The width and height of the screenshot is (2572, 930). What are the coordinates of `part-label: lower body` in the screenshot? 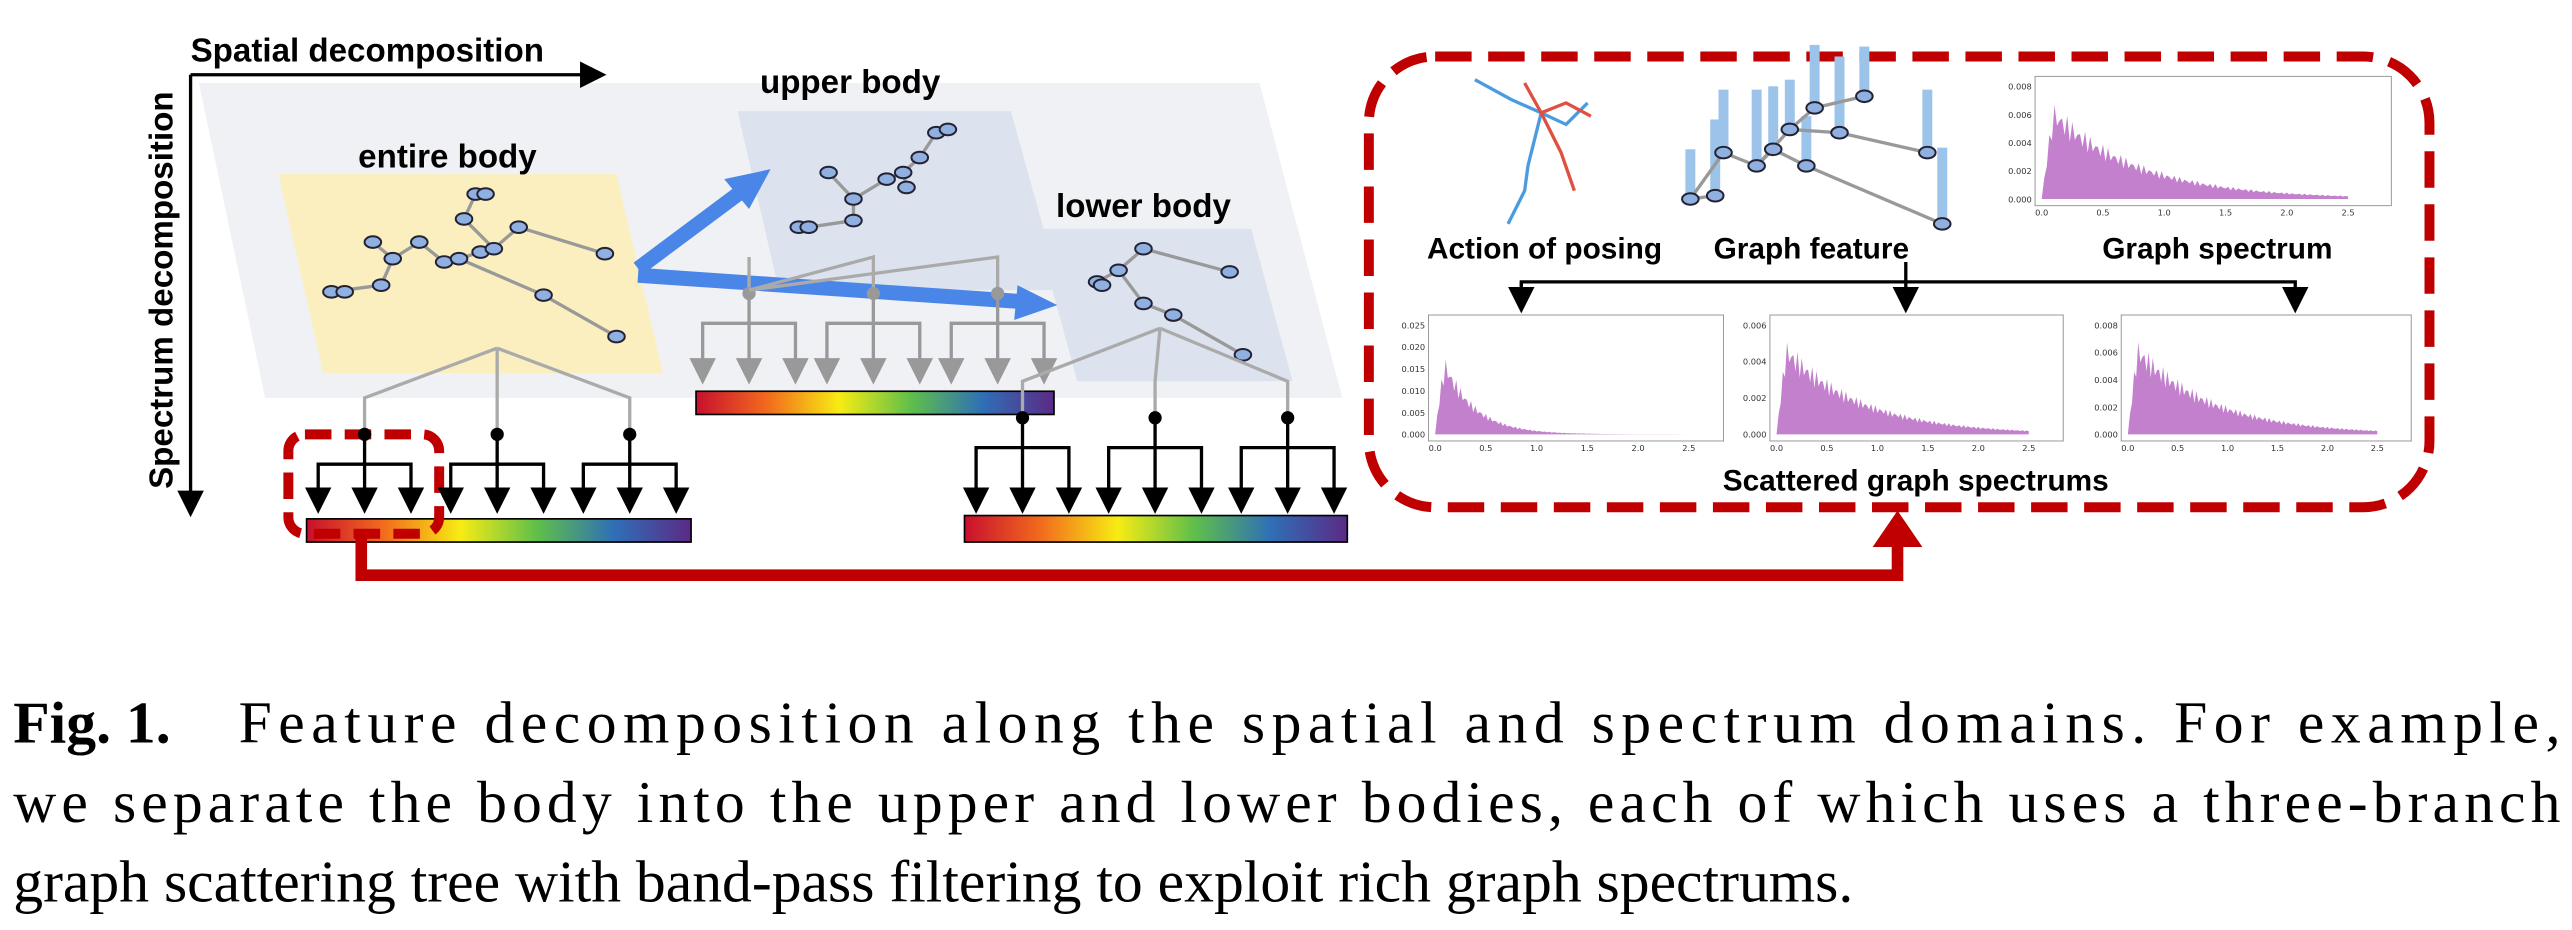 It's located at (1143, 206).